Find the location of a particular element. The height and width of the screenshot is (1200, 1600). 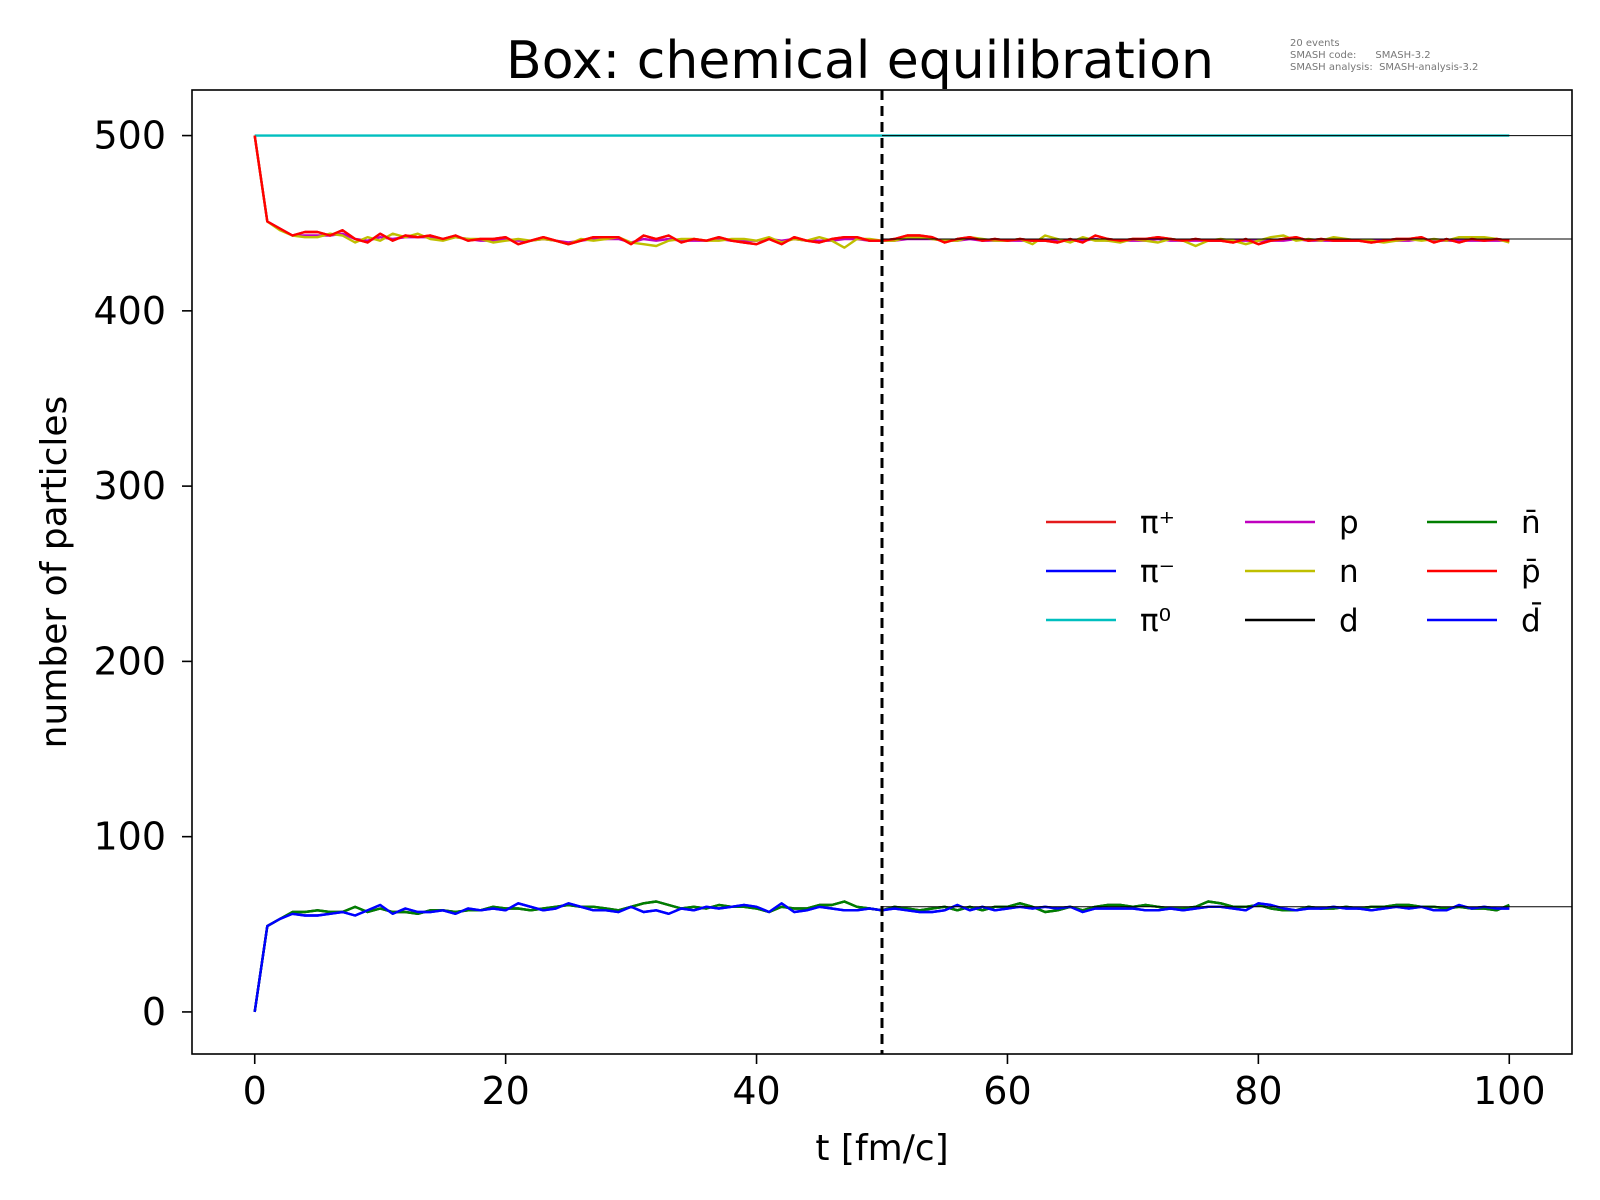

y-axis-label: number of particles is located at coordinates (54, 572).